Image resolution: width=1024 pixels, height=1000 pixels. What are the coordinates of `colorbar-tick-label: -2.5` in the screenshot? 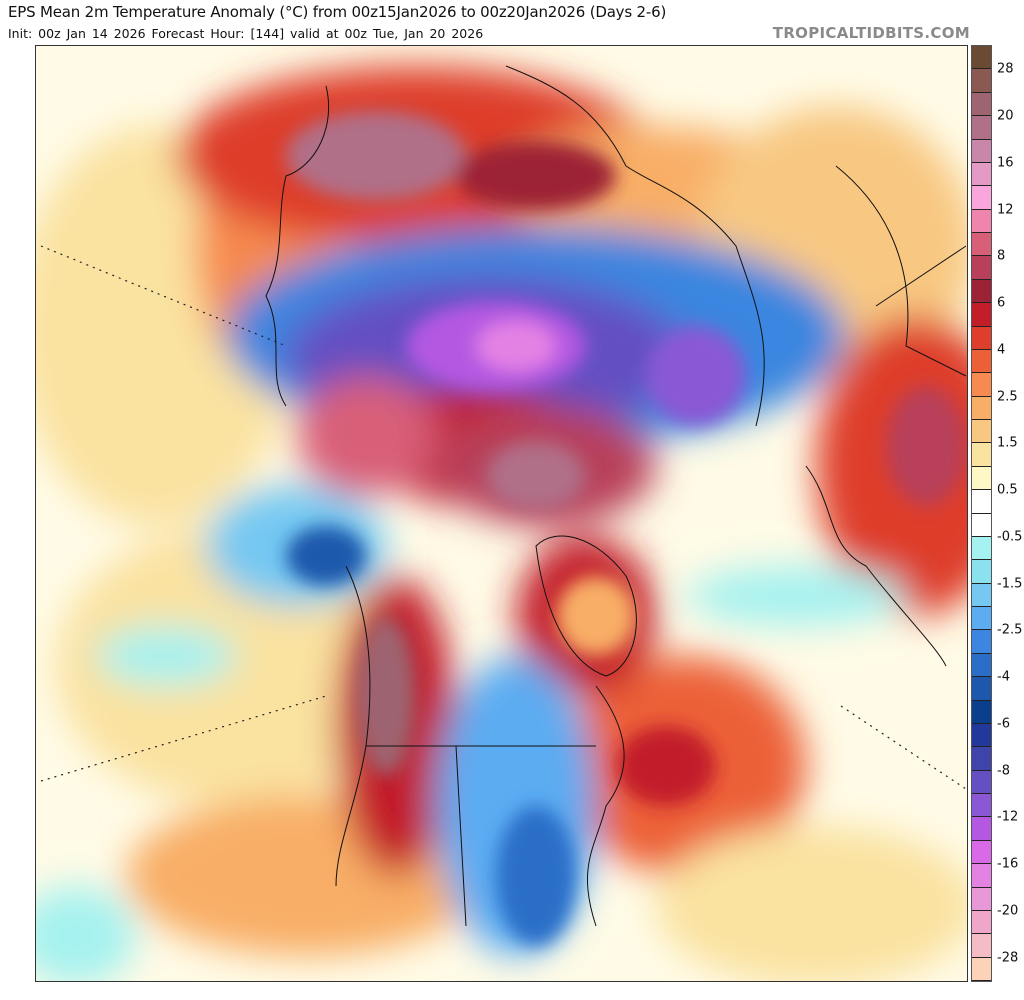 It's located at (1010, 630).